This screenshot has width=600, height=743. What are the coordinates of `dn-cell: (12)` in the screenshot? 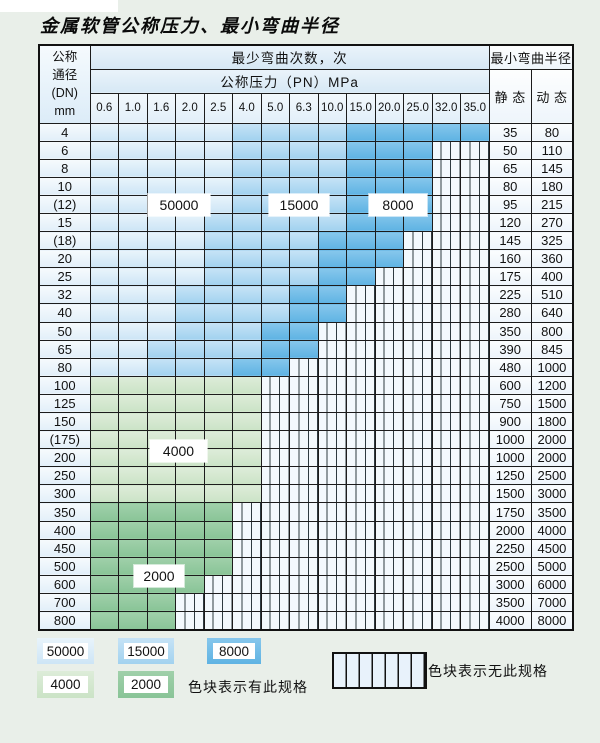 It's located at (64, 204).